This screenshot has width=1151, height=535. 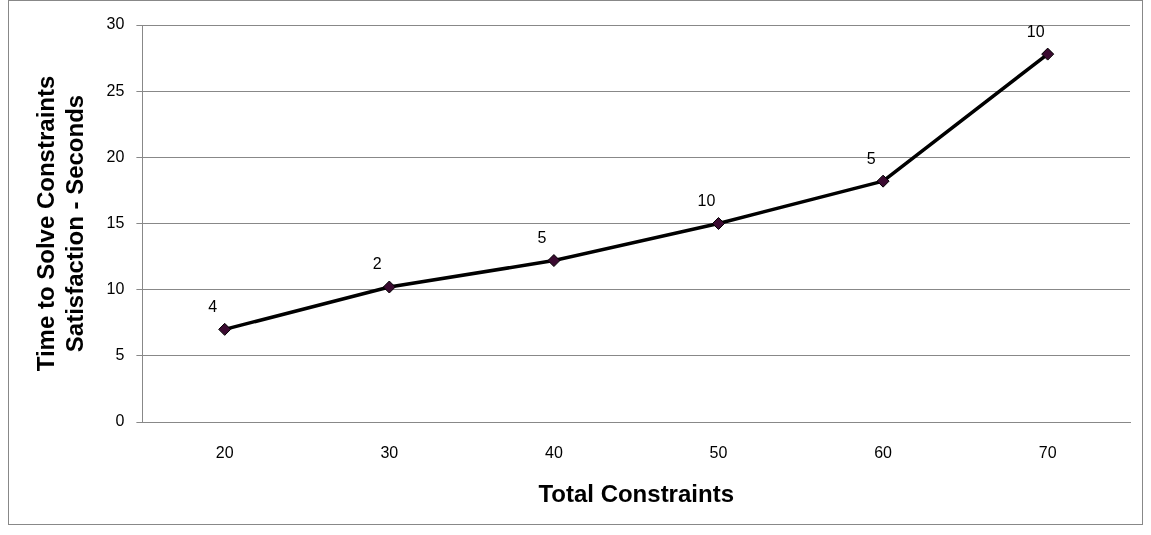 What do you see at coordinates (213, 306) in the screenshot?
I see `annotation: 4` at bounding box center [213, 306].